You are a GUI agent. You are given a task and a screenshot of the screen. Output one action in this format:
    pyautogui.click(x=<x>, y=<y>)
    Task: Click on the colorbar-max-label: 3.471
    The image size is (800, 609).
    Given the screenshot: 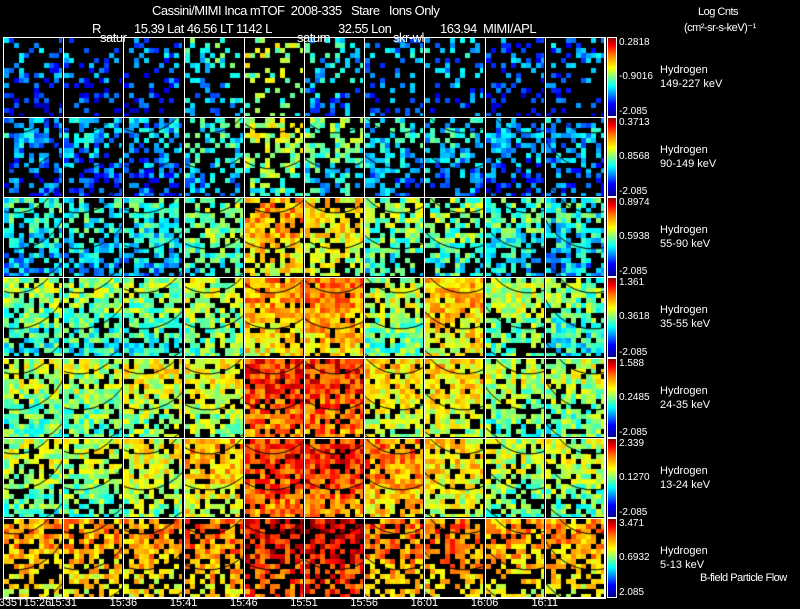 What is the action you would take?
    pyautogui.click(x=632, y=523)
    